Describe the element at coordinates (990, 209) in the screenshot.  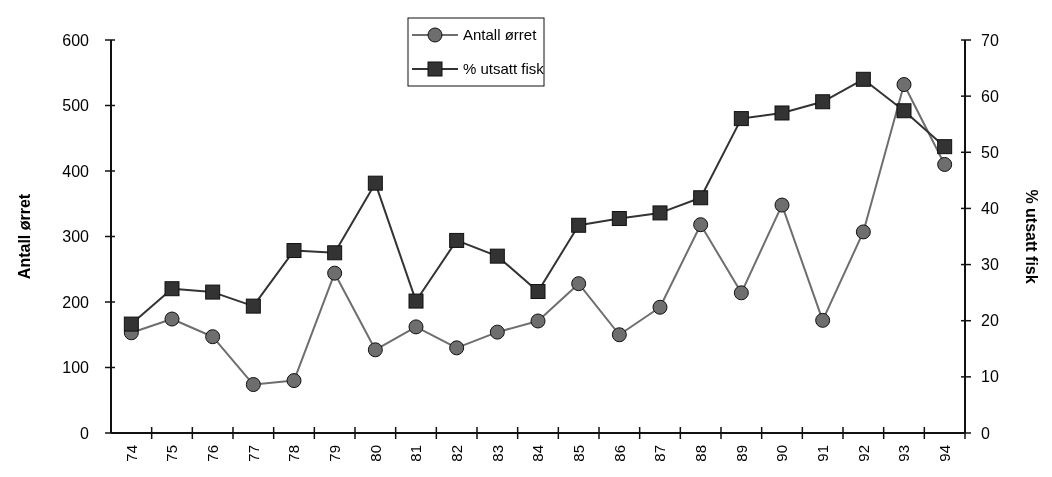
I see `y2-tick-label: 40` at that location.